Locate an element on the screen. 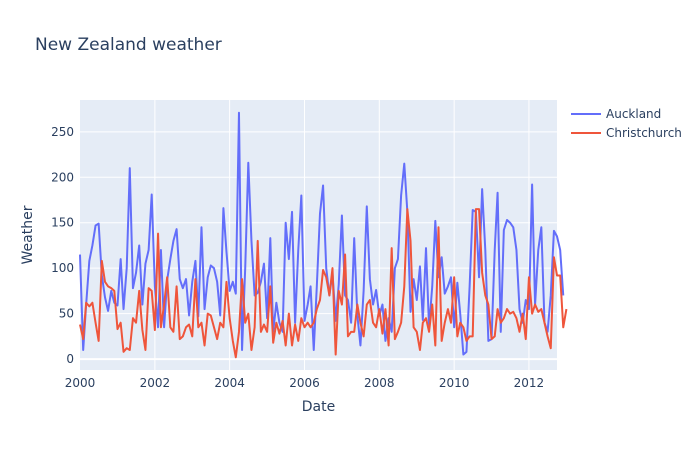  x-tick-label: 2010 is located at coordinates (454, 383).